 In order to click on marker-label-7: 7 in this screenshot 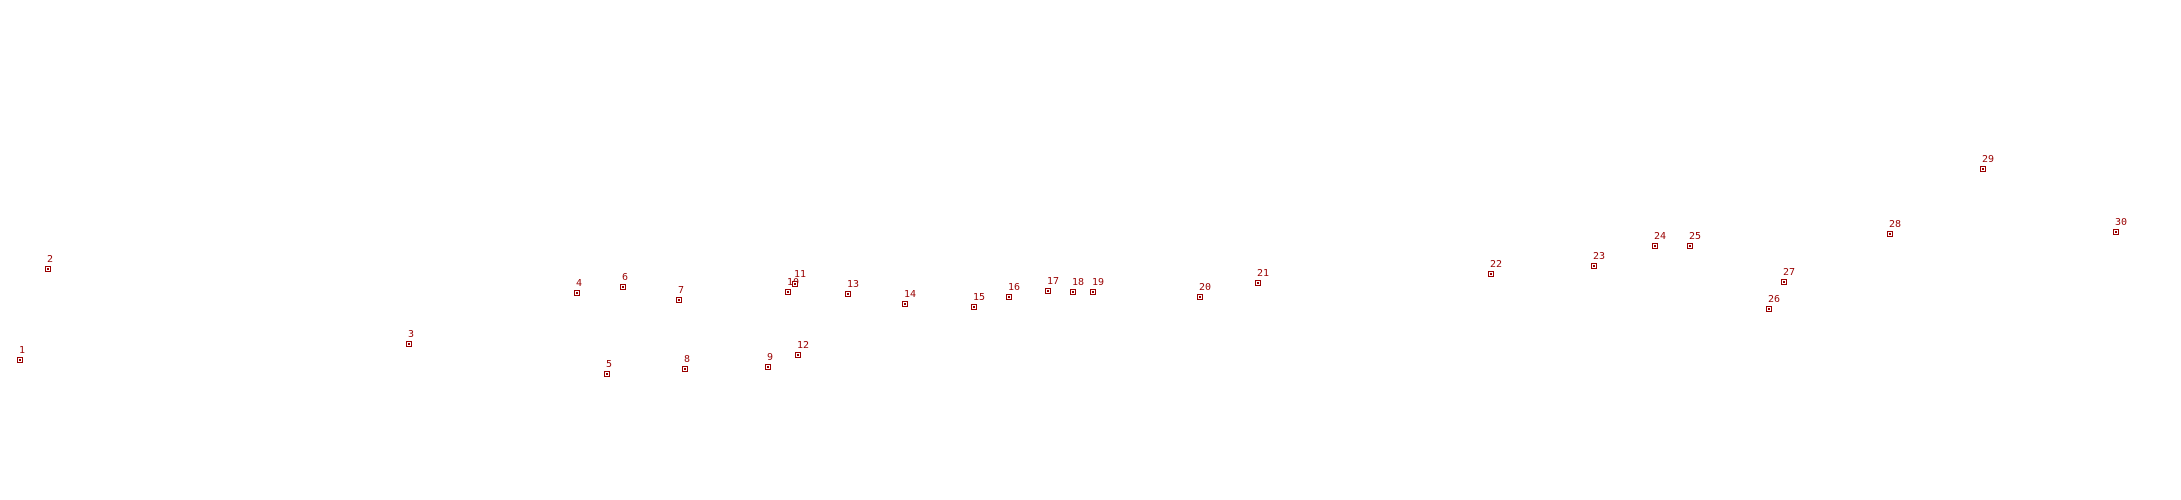, I will do `click(681, 290)`.